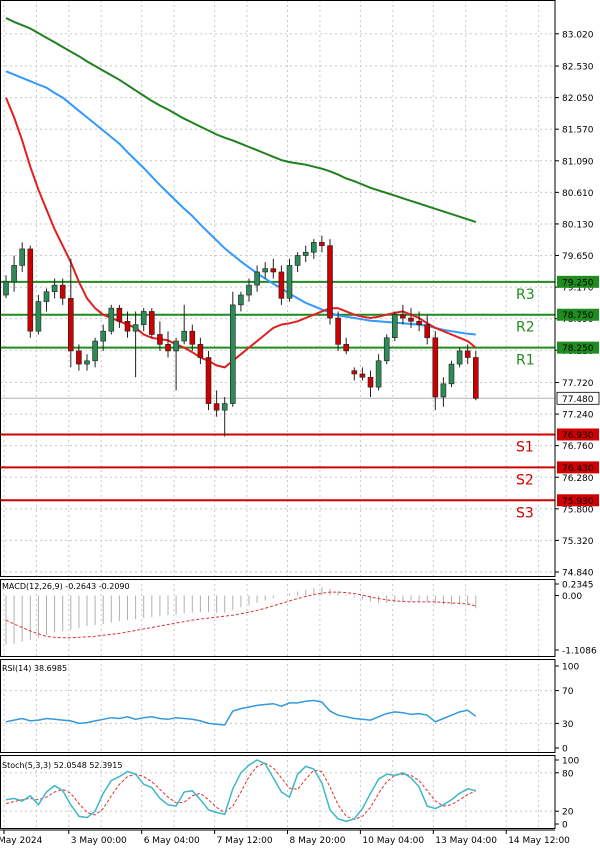  What do you see at coordinates (570, 762) in the screenshot?
I see `indicator-tick-label: 100` at bounding box center [570, 762].